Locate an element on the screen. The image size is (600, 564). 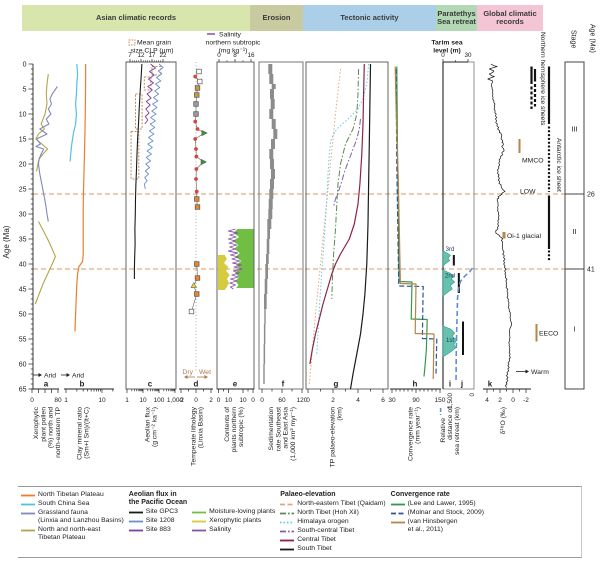
k-tick-label: 2 is located at coordinates (500, 400).